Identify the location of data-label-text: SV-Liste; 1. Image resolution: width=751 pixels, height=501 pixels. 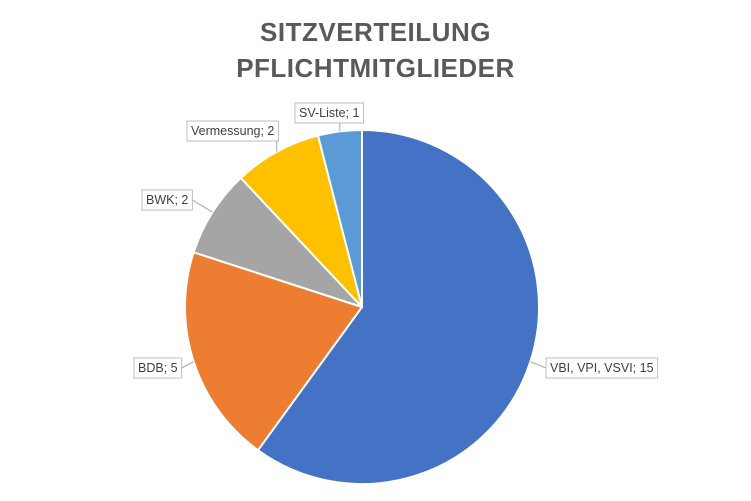
(329, 113).